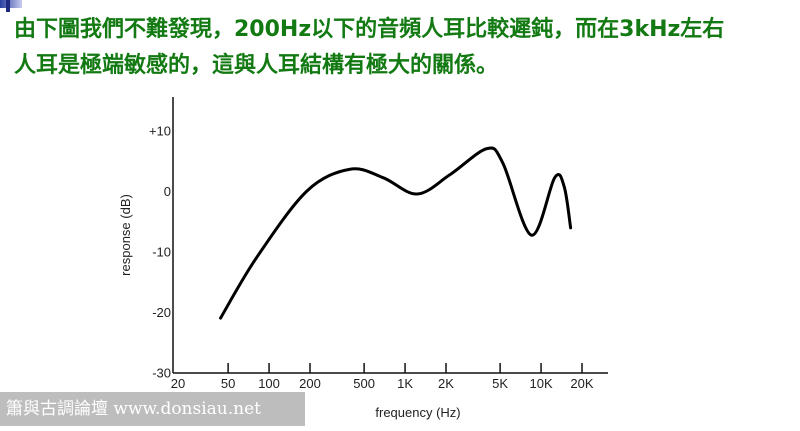 The image size is (800, 431). I want to click on caption-line-1: 由下圖我們不難發現，200Hz以下的音頻人耳比較遲鈍，而在3kHz左右, so click(369, 29).